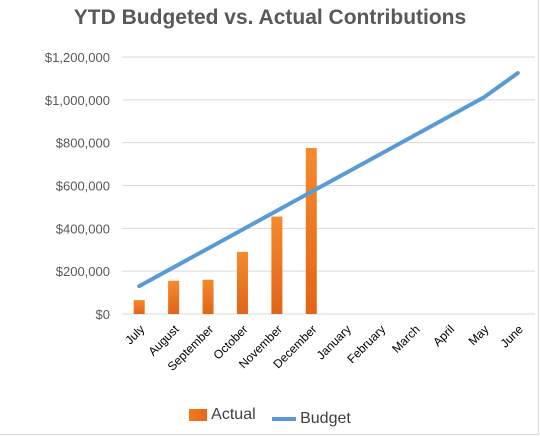 This screenshot has height=436, width=540. Describe the element at coordinates (225, 231) in the screenshot. I see `actual-bars` at that location.